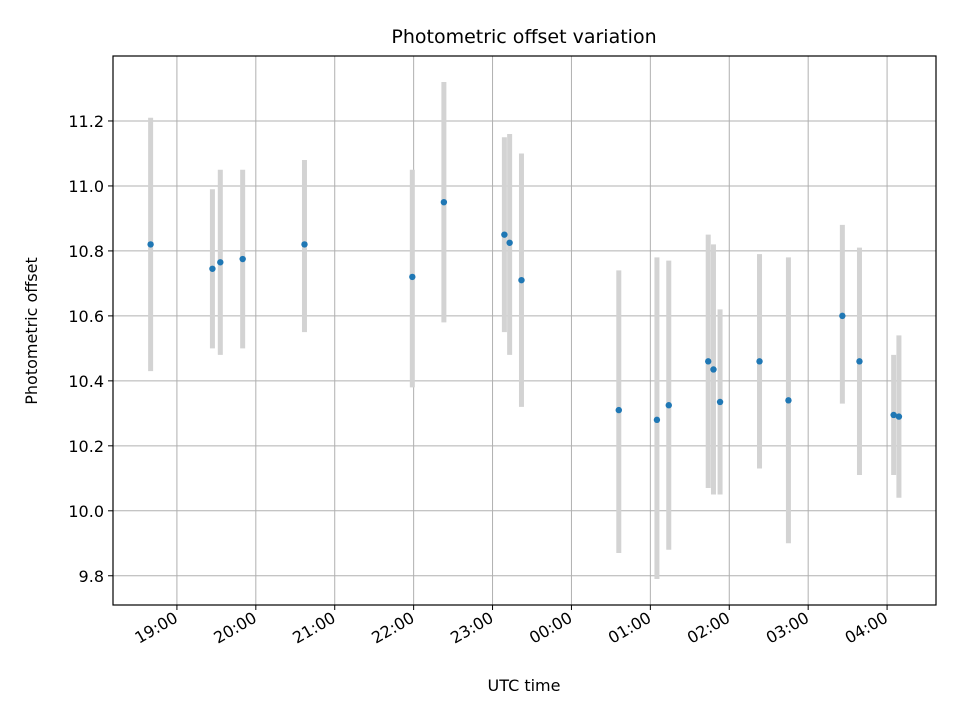 The height and width of the screenshot is (720, 960). What do you see at coordinates (86, 511) in the screenshot?
I see `y-tick-label: 10.0` at bounding box center [86, 511].